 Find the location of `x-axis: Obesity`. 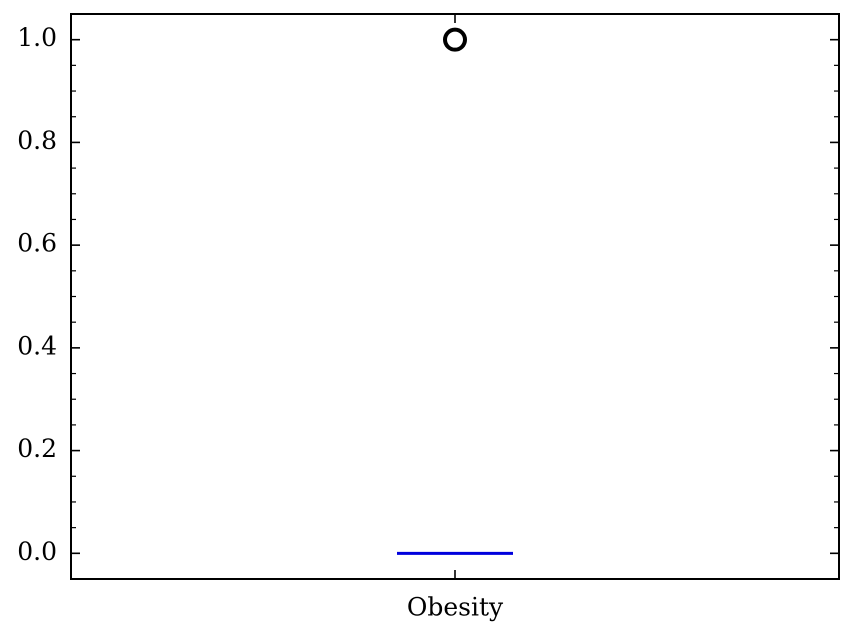

x-axis: Obesity is located at coordinates (455, 318).